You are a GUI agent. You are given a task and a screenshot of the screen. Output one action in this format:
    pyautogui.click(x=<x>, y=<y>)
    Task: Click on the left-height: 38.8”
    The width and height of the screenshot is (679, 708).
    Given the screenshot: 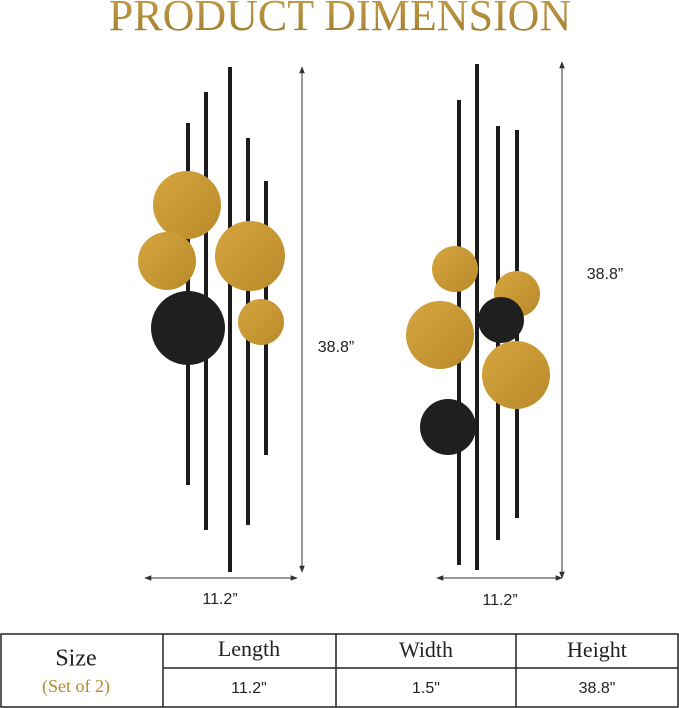 What is the action you would take?
    pyautogui.click(x=336, y=347)
    